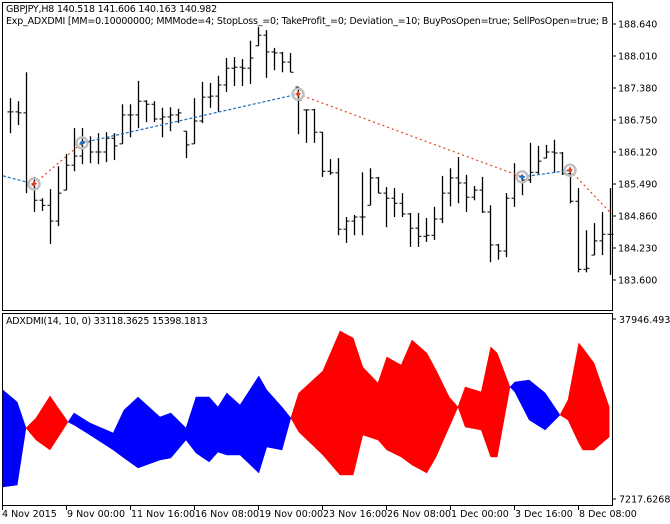  Describe the element at coordinates (637, 184) in the screenshot. I see `price-tick-label: 185.490` at that location.